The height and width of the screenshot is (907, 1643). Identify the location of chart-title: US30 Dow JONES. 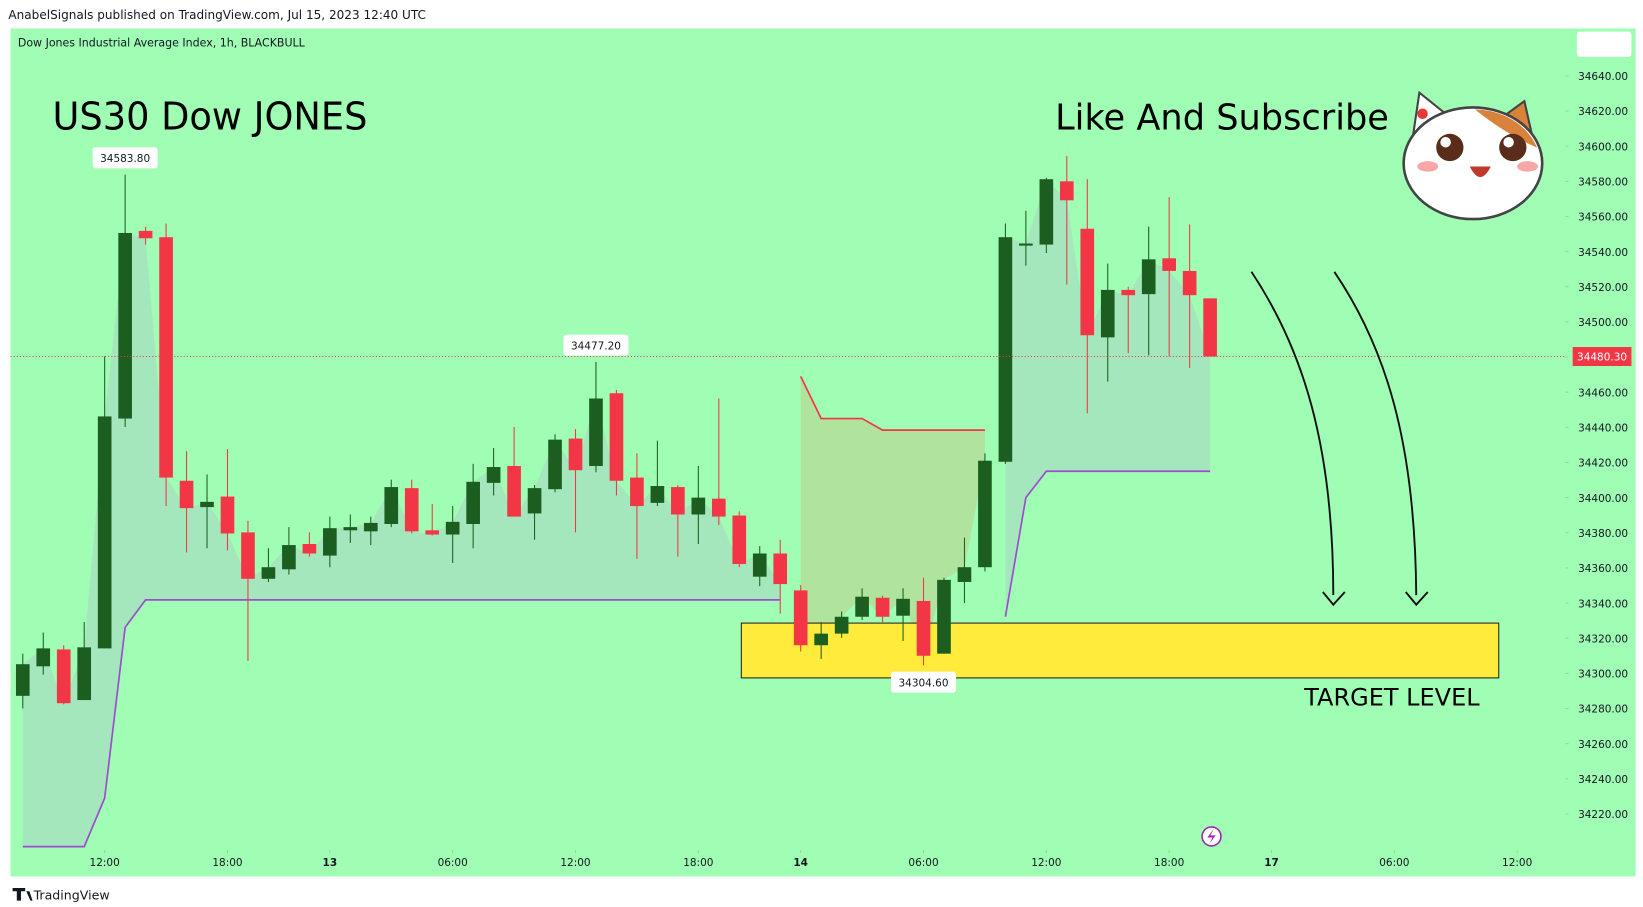
(209, 117).